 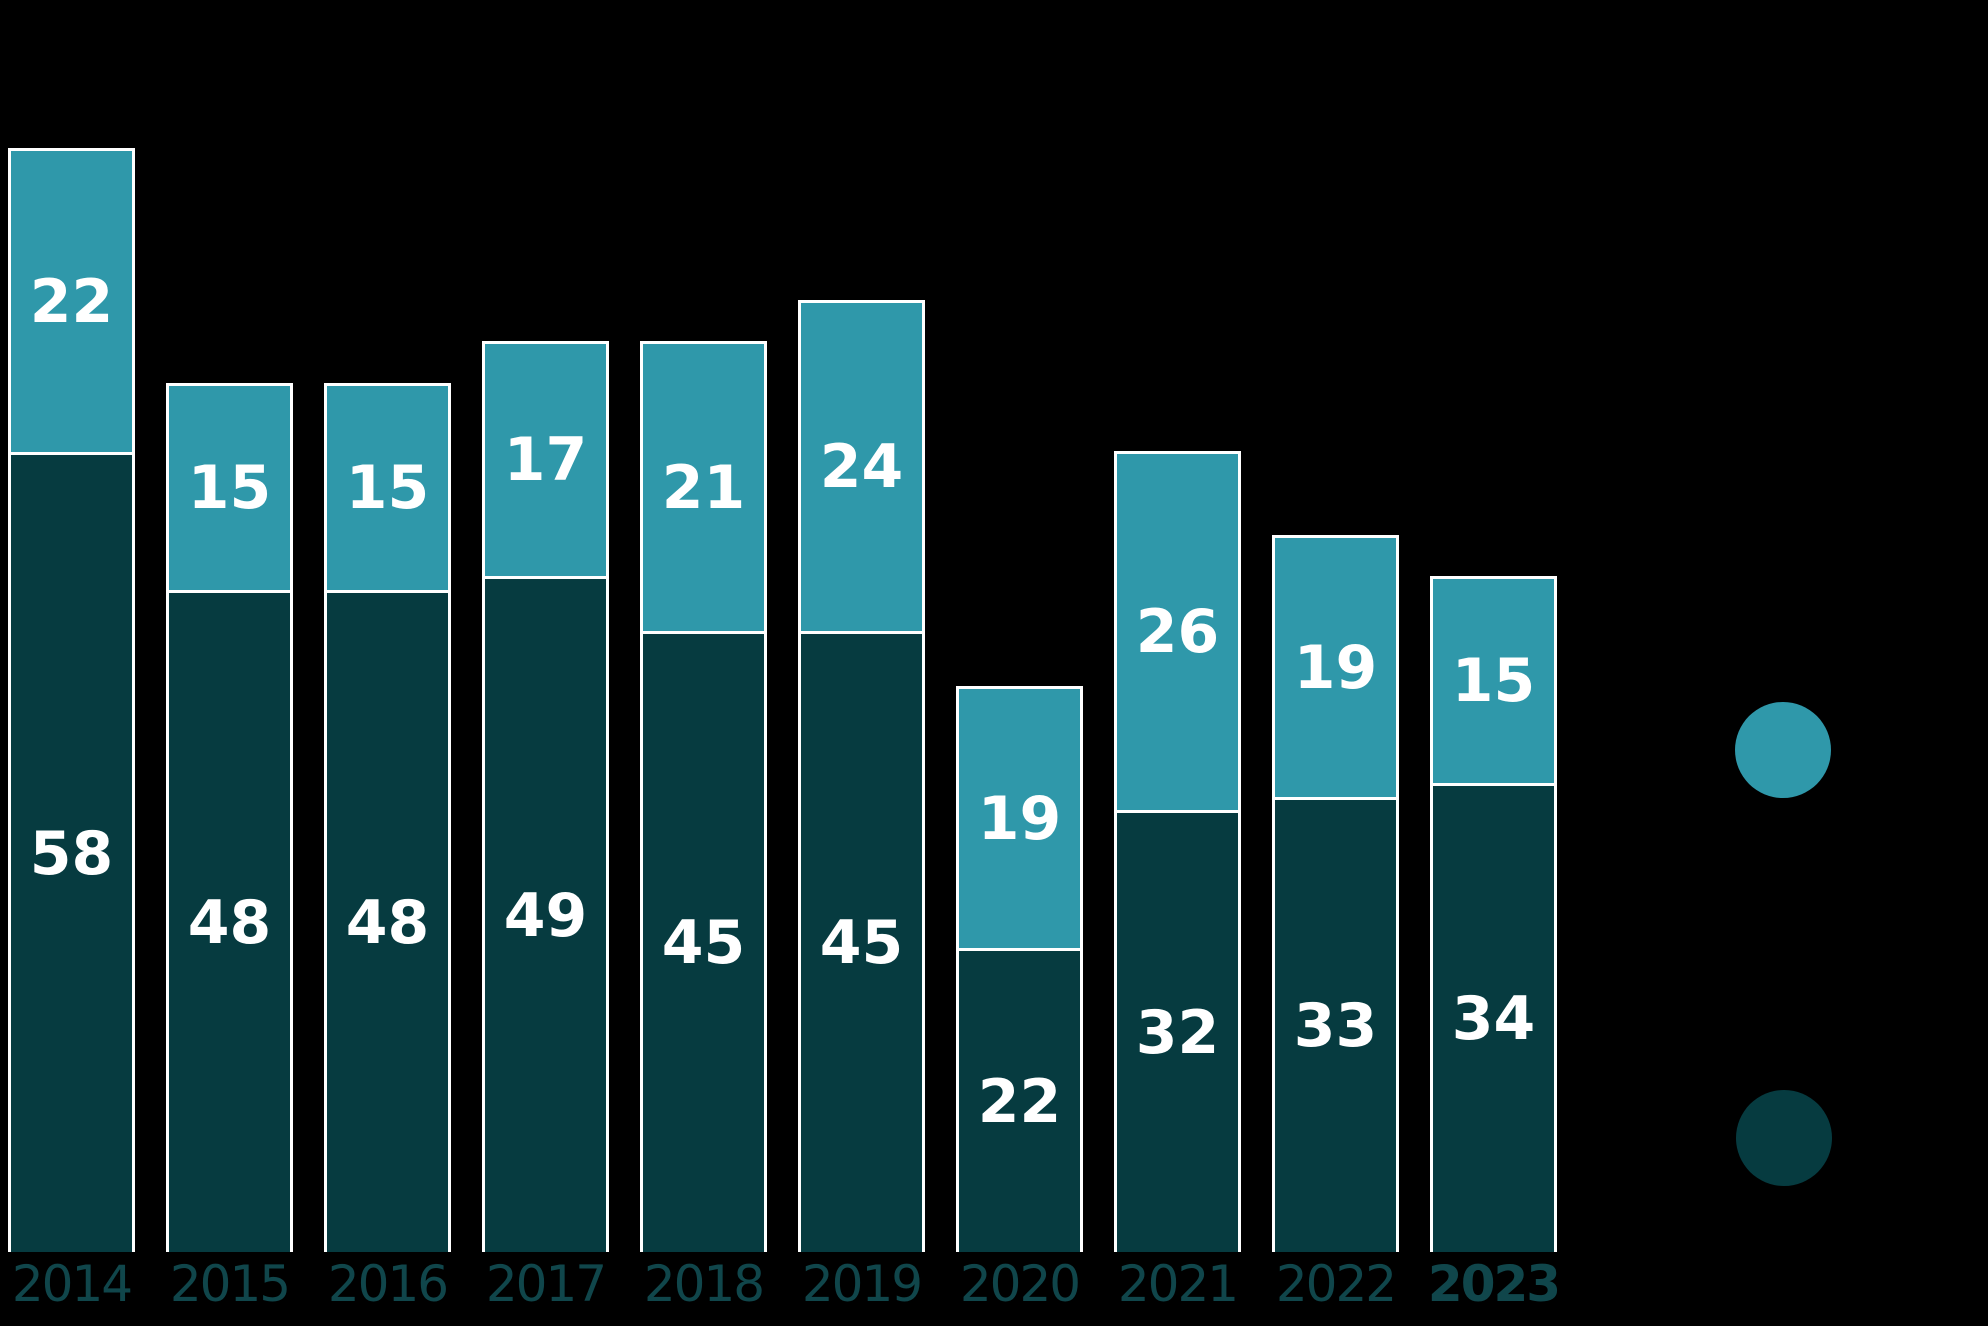 I want to click on value-label-bottom-2018: 45, so click(x=703, y=943).